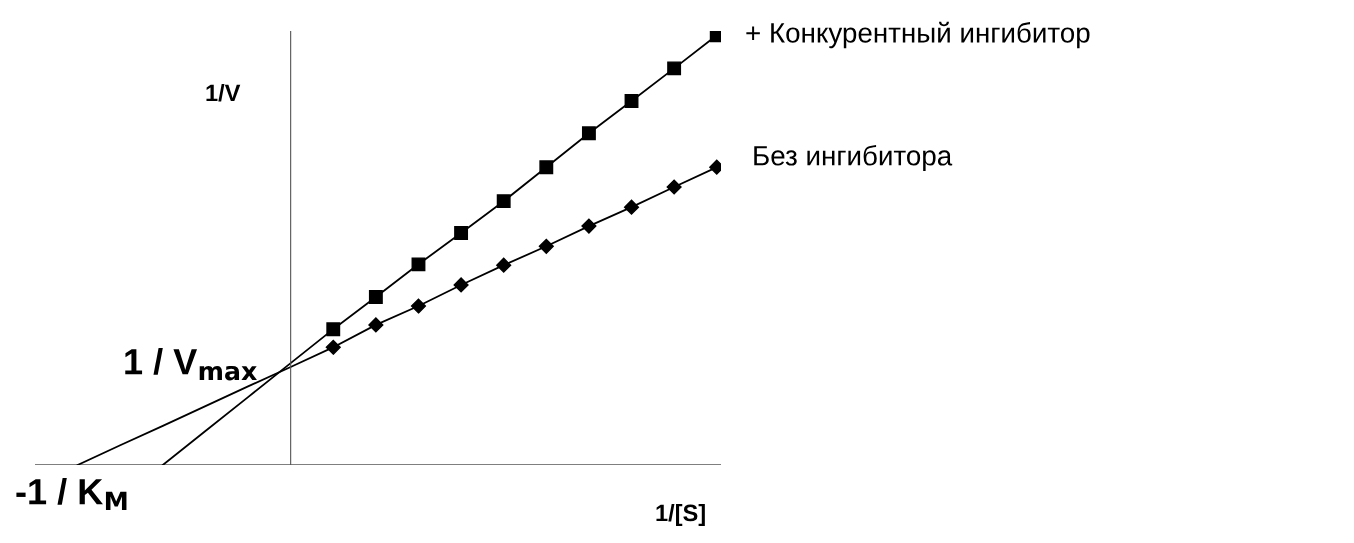 This screenshot has width=1354, height=543. Describe the element at coordinates (853, 158) in the screenshot. I see `series-label: Без ингибитора` at that location.